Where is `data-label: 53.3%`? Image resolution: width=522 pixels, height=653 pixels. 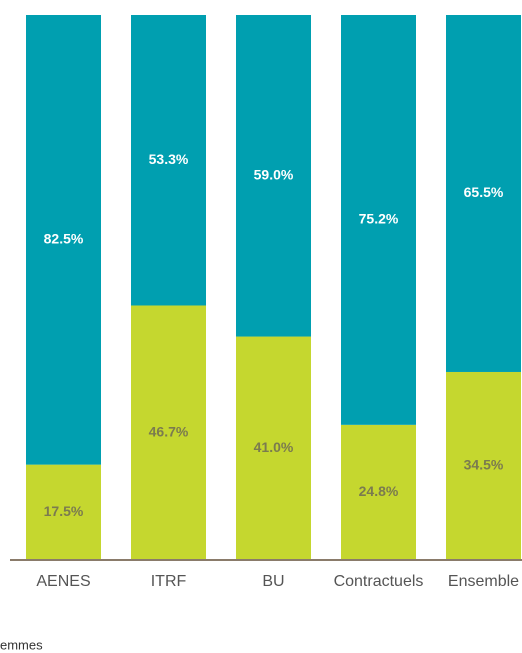
data-label: 53.3% is located at coordinates (169, 159).